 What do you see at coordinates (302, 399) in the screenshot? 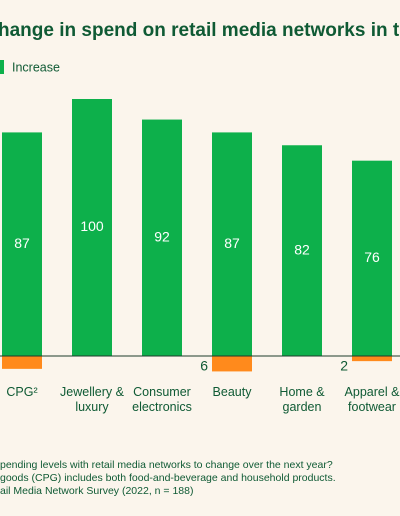
I see `x-tick-label: Home & garden` at bounding box center [302, 399].